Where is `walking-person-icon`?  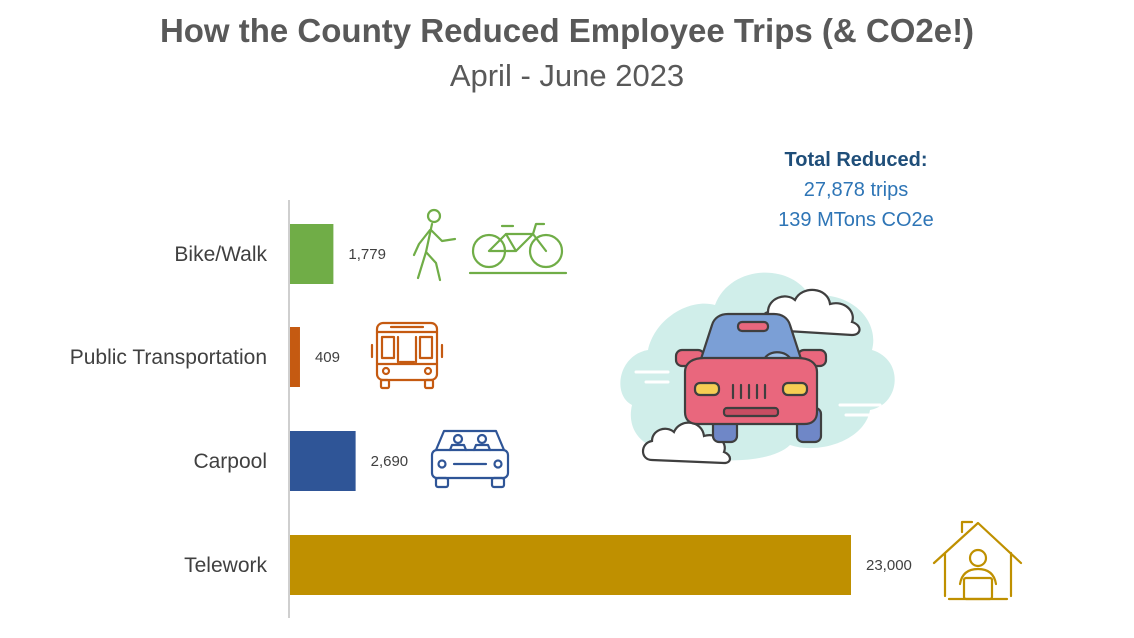 walking-person-icon is located at coordinates (434, 245).